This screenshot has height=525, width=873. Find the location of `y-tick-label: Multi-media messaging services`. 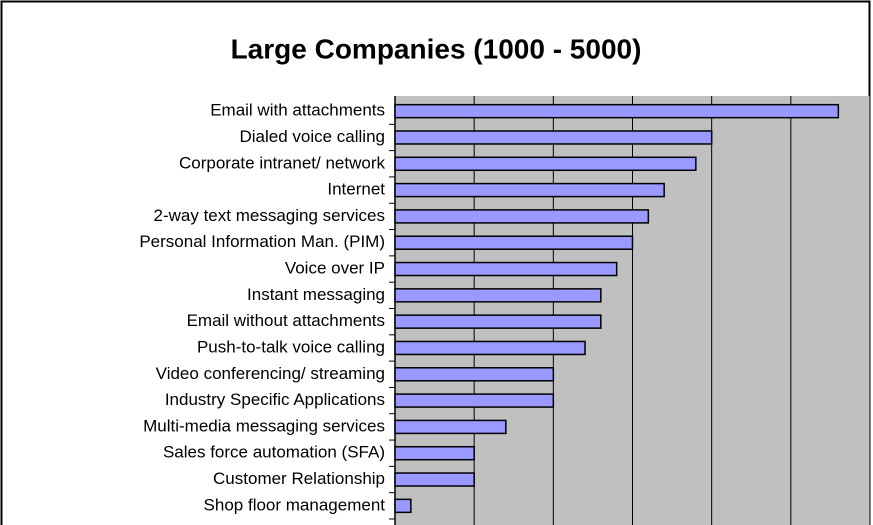

y-tick-label: Multi-media messaging services is located at coordinates (264, 425).